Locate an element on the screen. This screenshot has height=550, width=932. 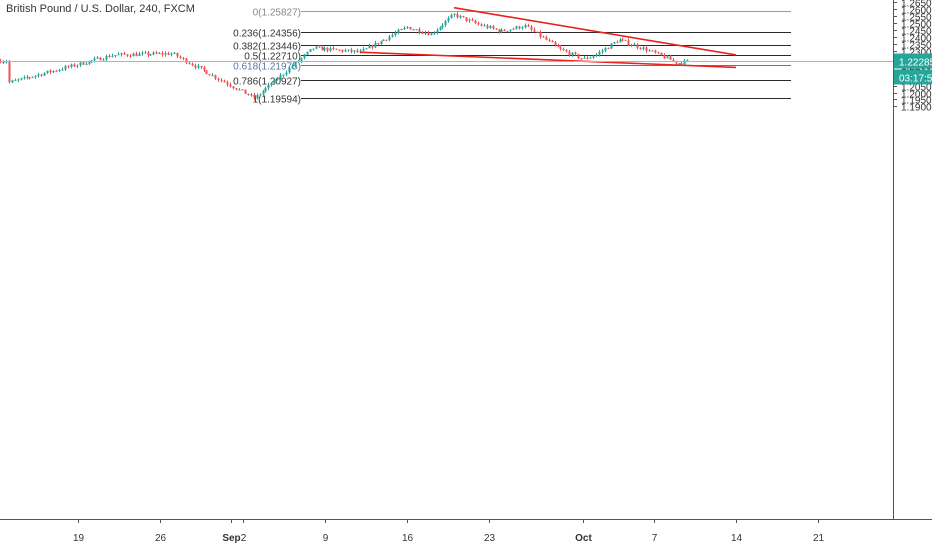
x-tick-label: 16 is located at coordinates (408, 538).